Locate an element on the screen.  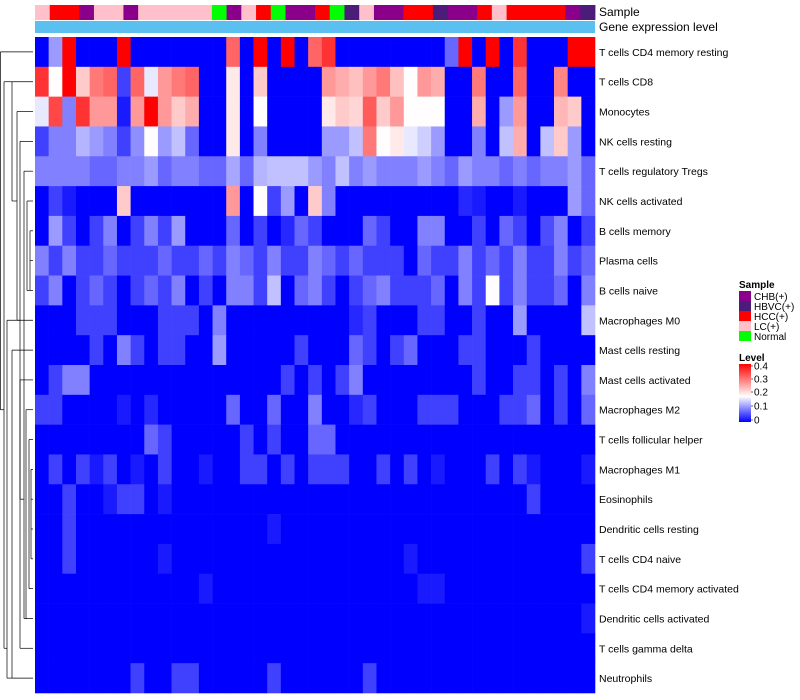
legend-item-label: HCC(+) is located at coordinates (771, 317).